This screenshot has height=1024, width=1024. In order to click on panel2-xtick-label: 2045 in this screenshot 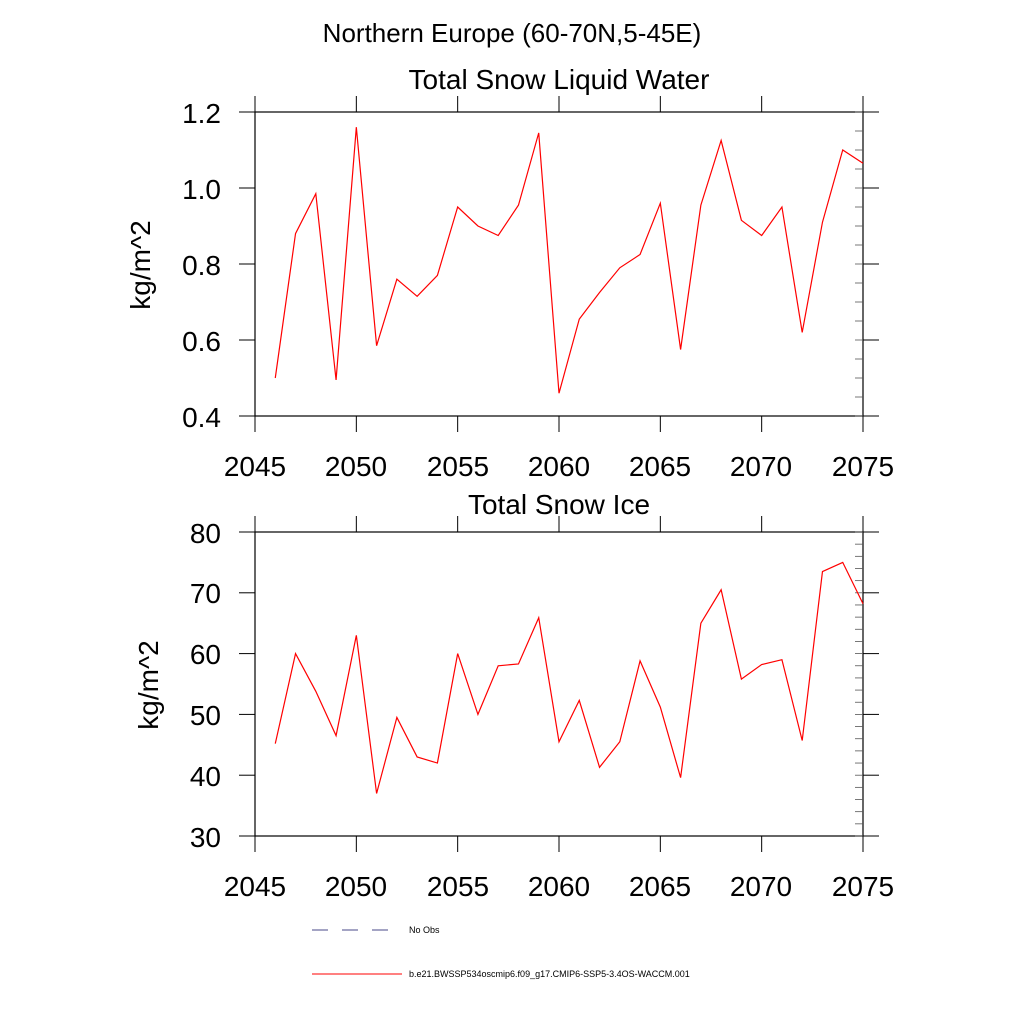, I will do `click(255, 886)`.